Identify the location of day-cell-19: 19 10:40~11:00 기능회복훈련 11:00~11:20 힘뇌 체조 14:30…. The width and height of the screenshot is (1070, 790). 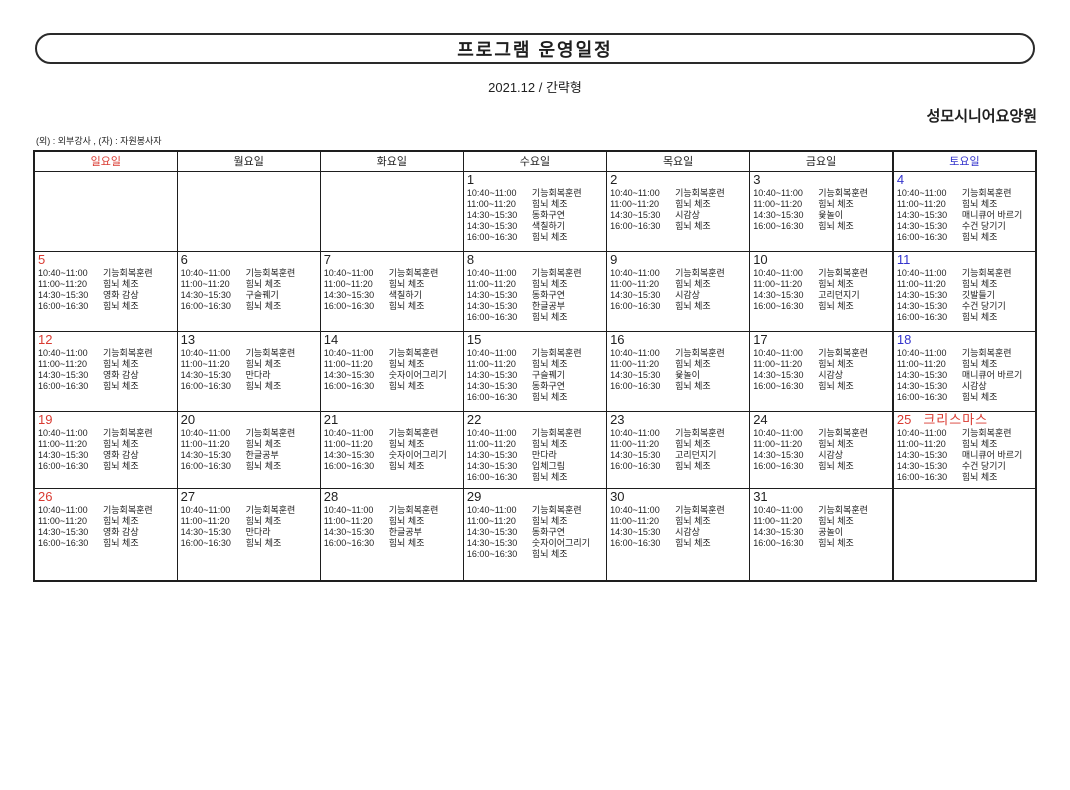
(105, 449).